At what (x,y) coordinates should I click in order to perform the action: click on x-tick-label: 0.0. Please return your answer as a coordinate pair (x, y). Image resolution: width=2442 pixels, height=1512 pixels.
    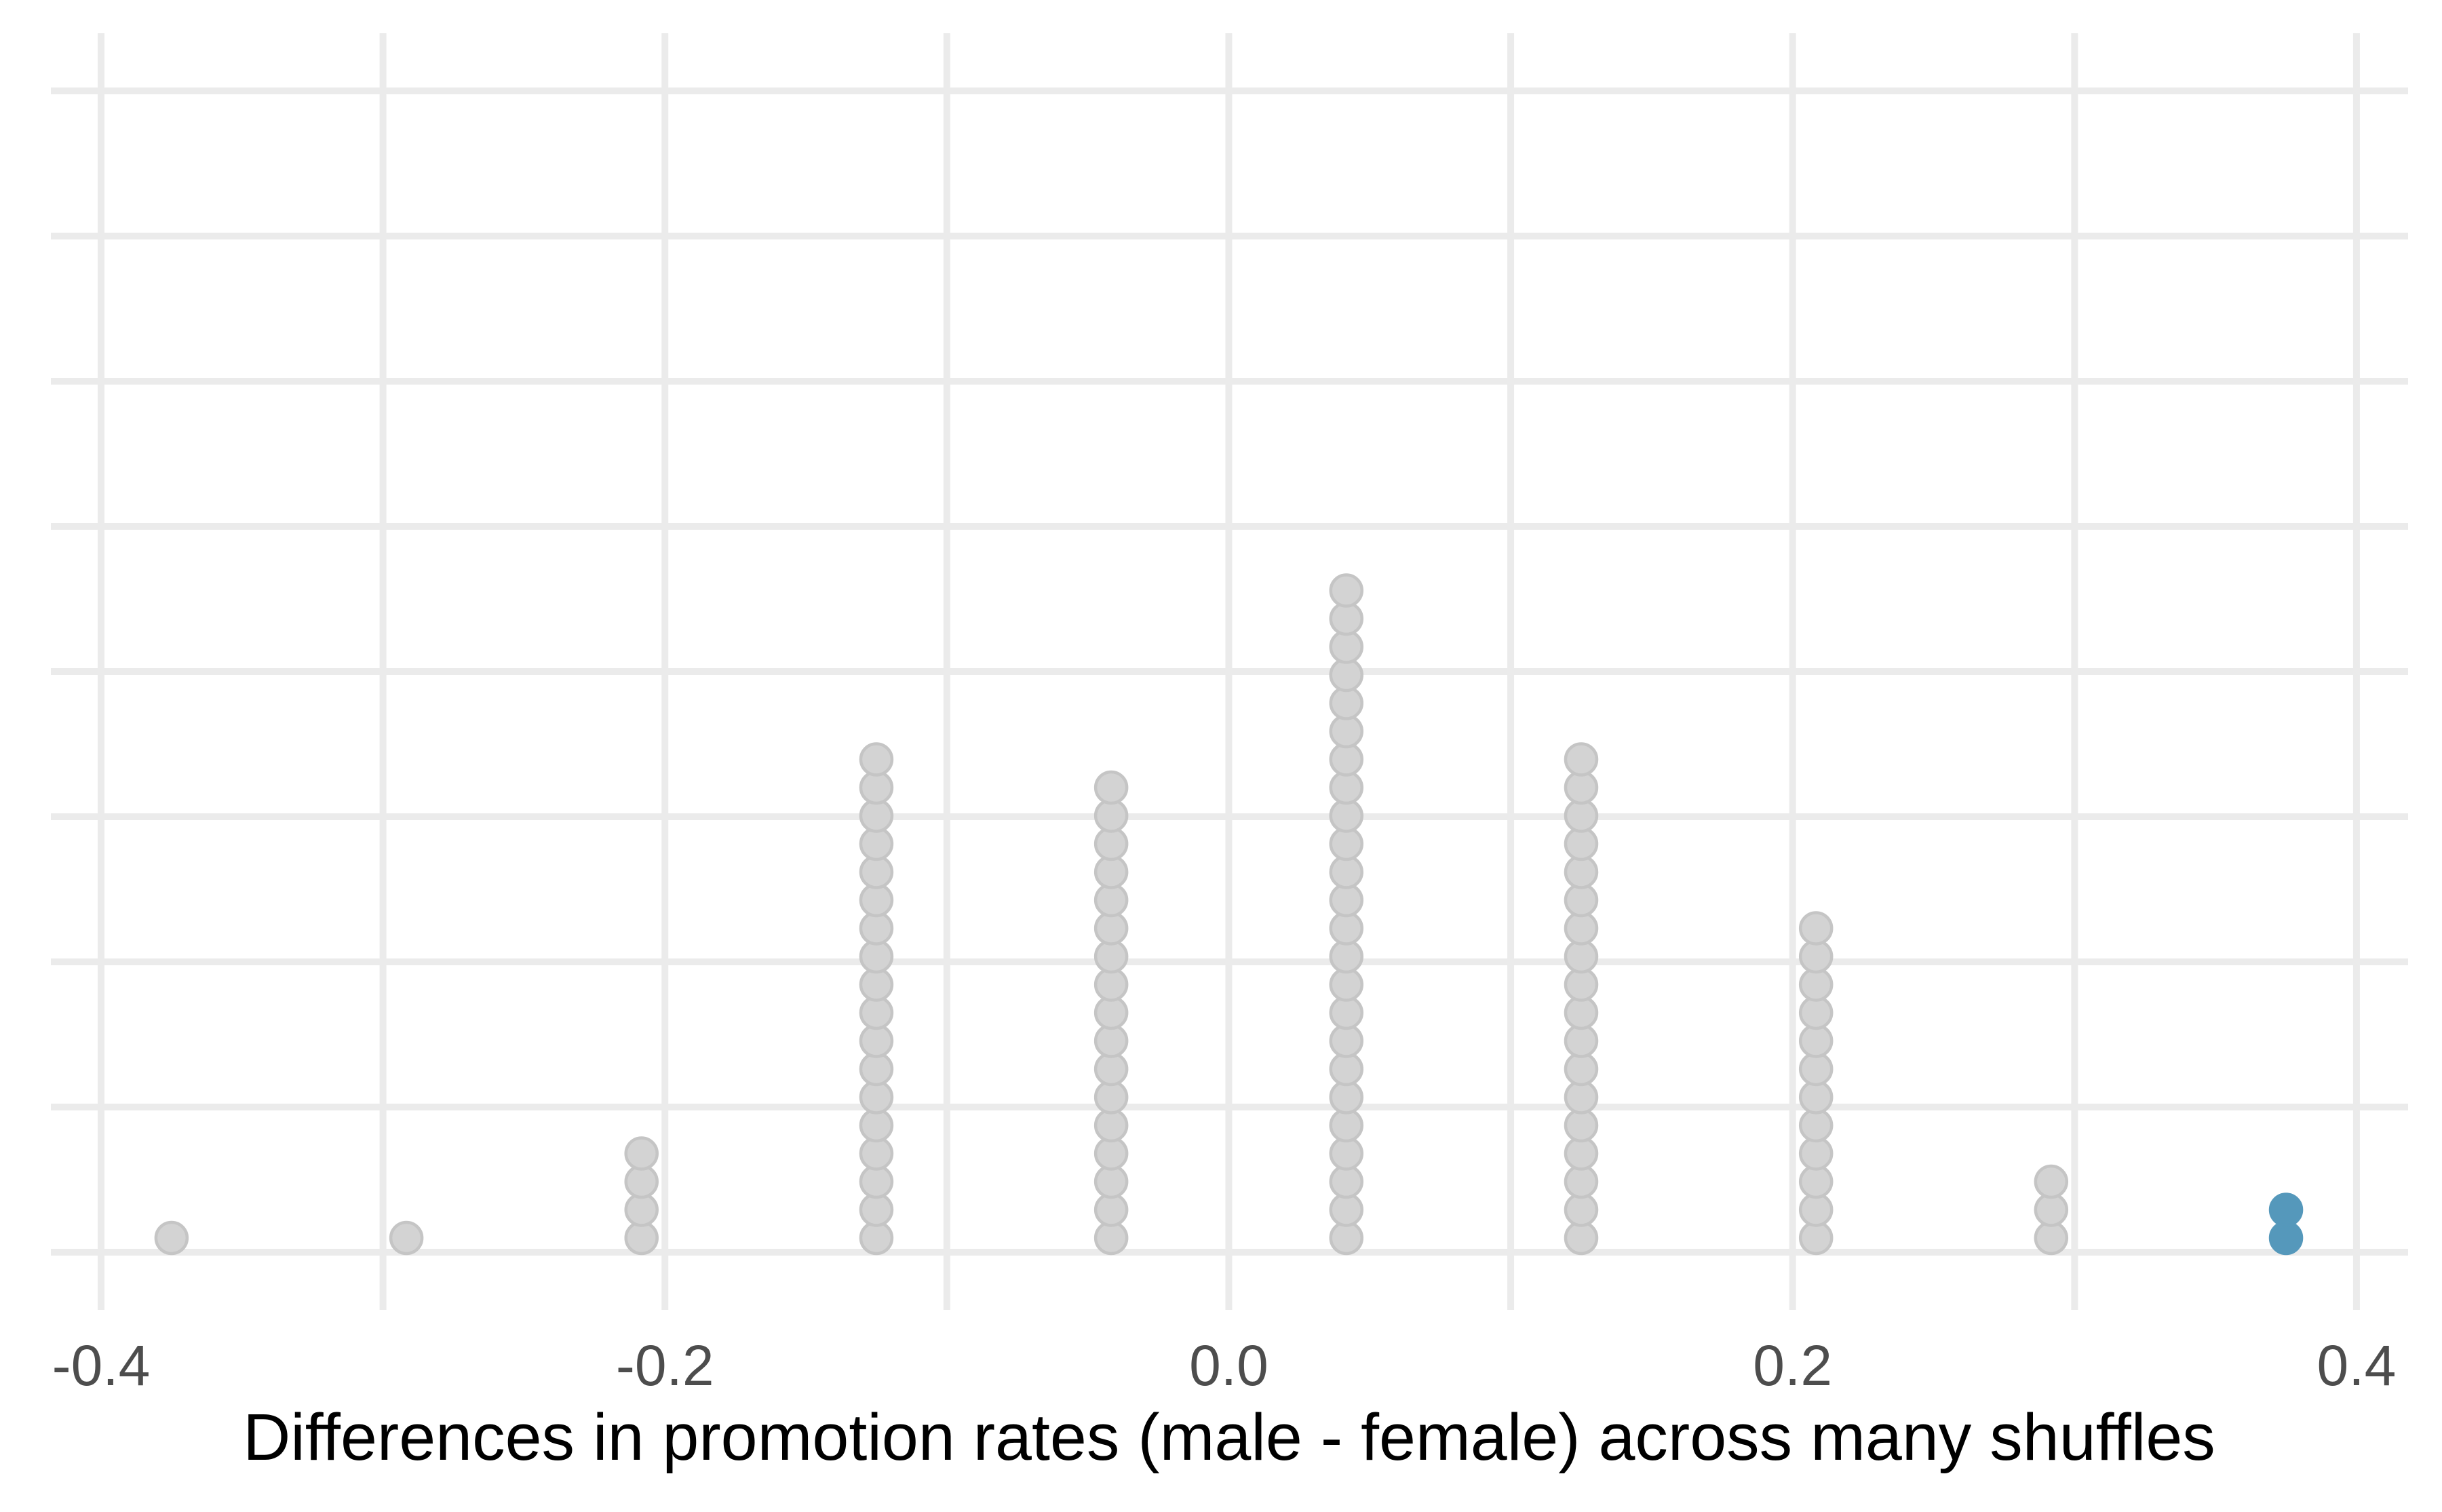
    Looking at the image, I should click on (1228, 1366).